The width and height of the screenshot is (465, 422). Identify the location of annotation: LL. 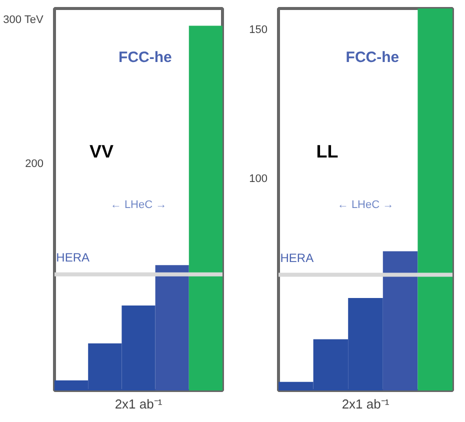
(327, 151).